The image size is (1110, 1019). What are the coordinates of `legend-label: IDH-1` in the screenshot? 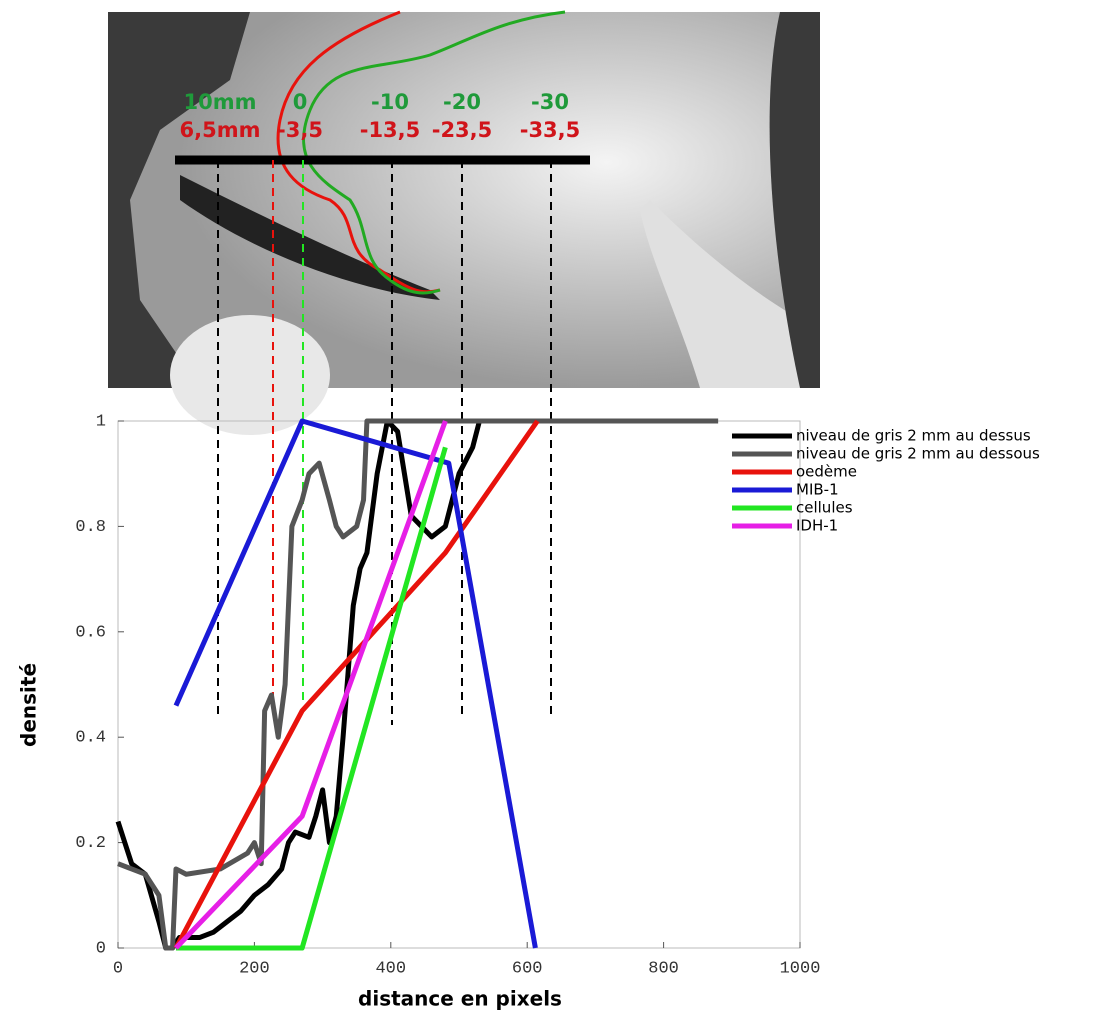 It's located at (817, 526).